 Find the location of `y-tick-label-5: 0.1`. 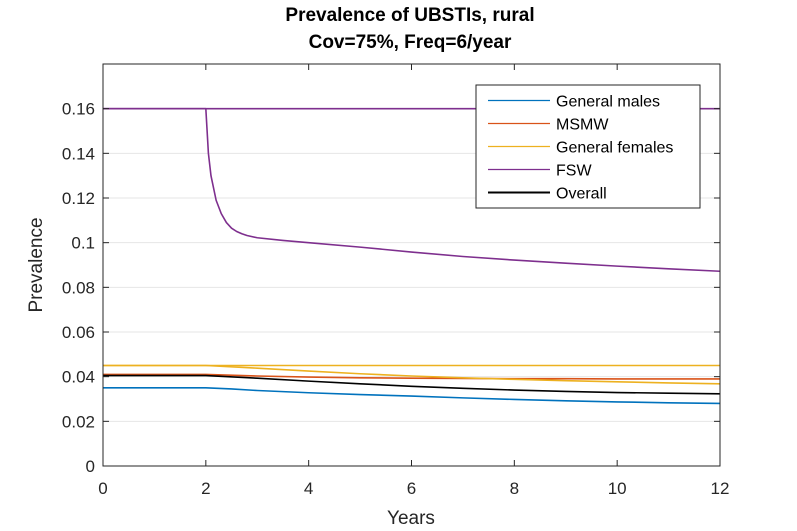

y-tick-label-5: 0.1 is located at coordinates (83, 243).